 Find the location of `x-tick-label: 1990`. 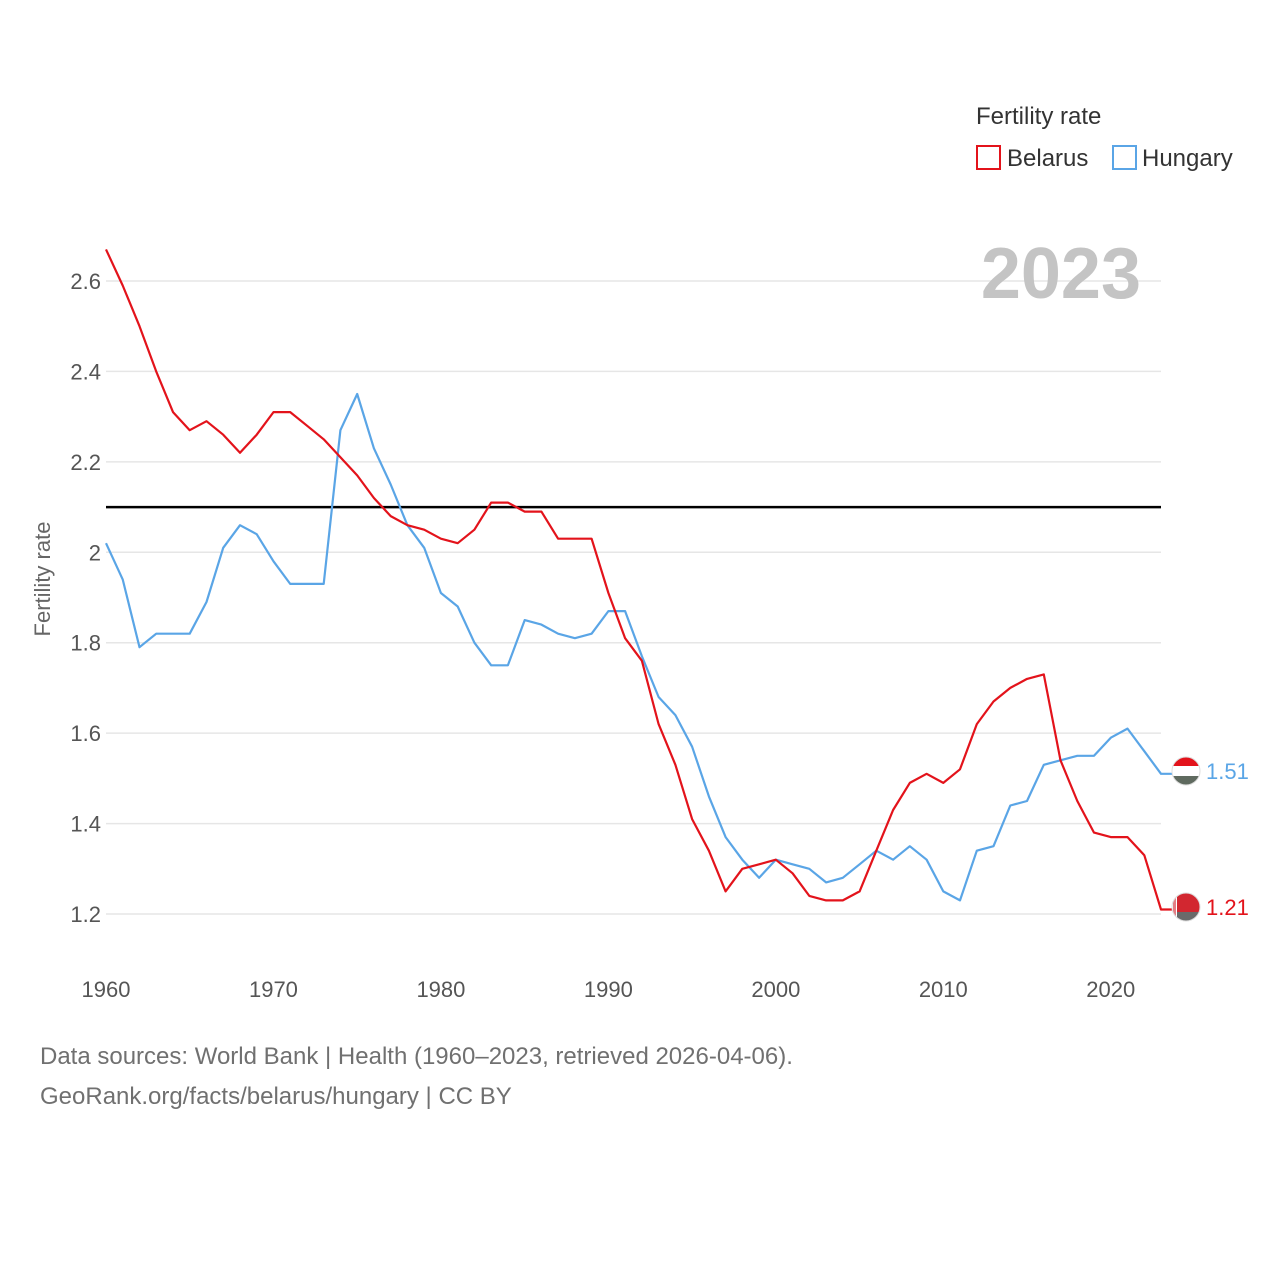

x-tick-label: 1990 is located at coordinates (608, 989).